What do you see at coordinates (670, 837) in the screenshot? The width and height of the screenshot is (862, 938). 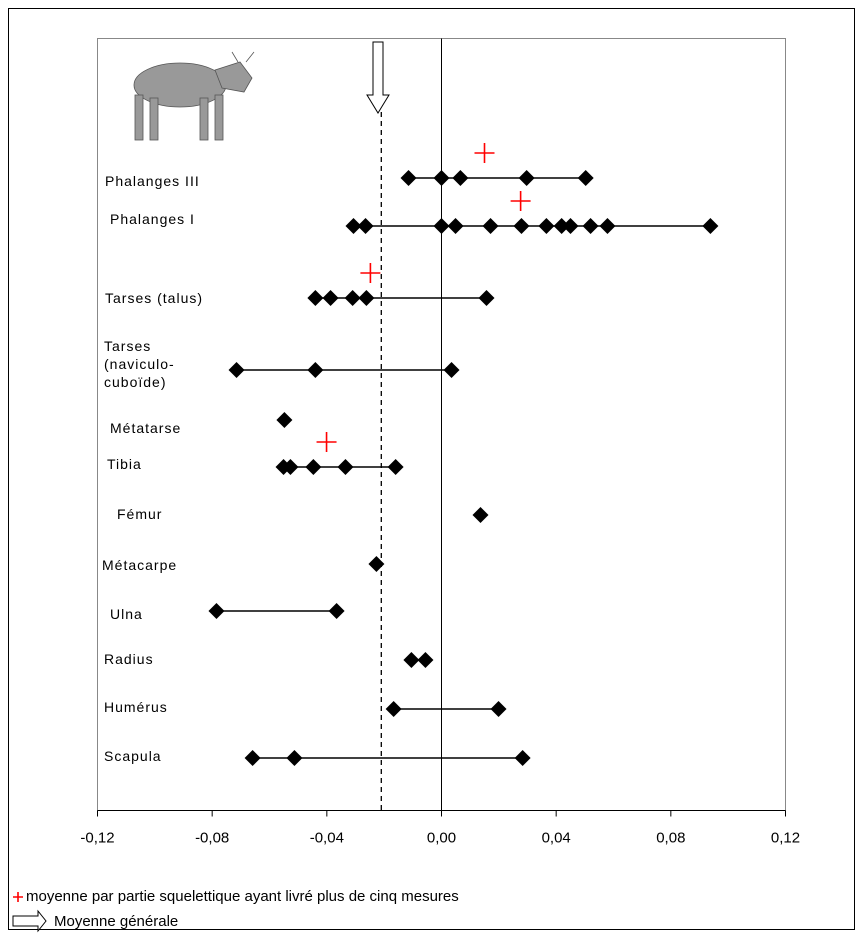 I see `x-tick-label: 0,08` at bounding box center [670, 837].